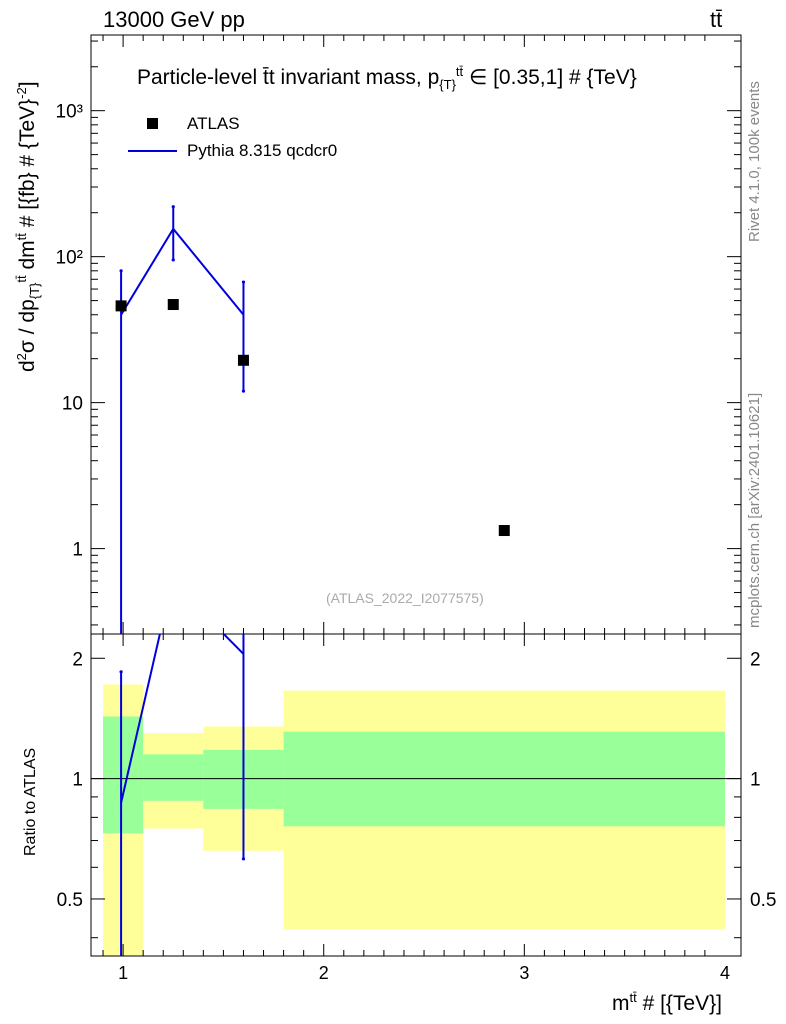 Image resolution: width=786 pixels, height=1024 pixels. Describe the element at coordinates (679, 1003) in the screenshot. I see `xlabel-rest: # [{TeV}]` at that location.